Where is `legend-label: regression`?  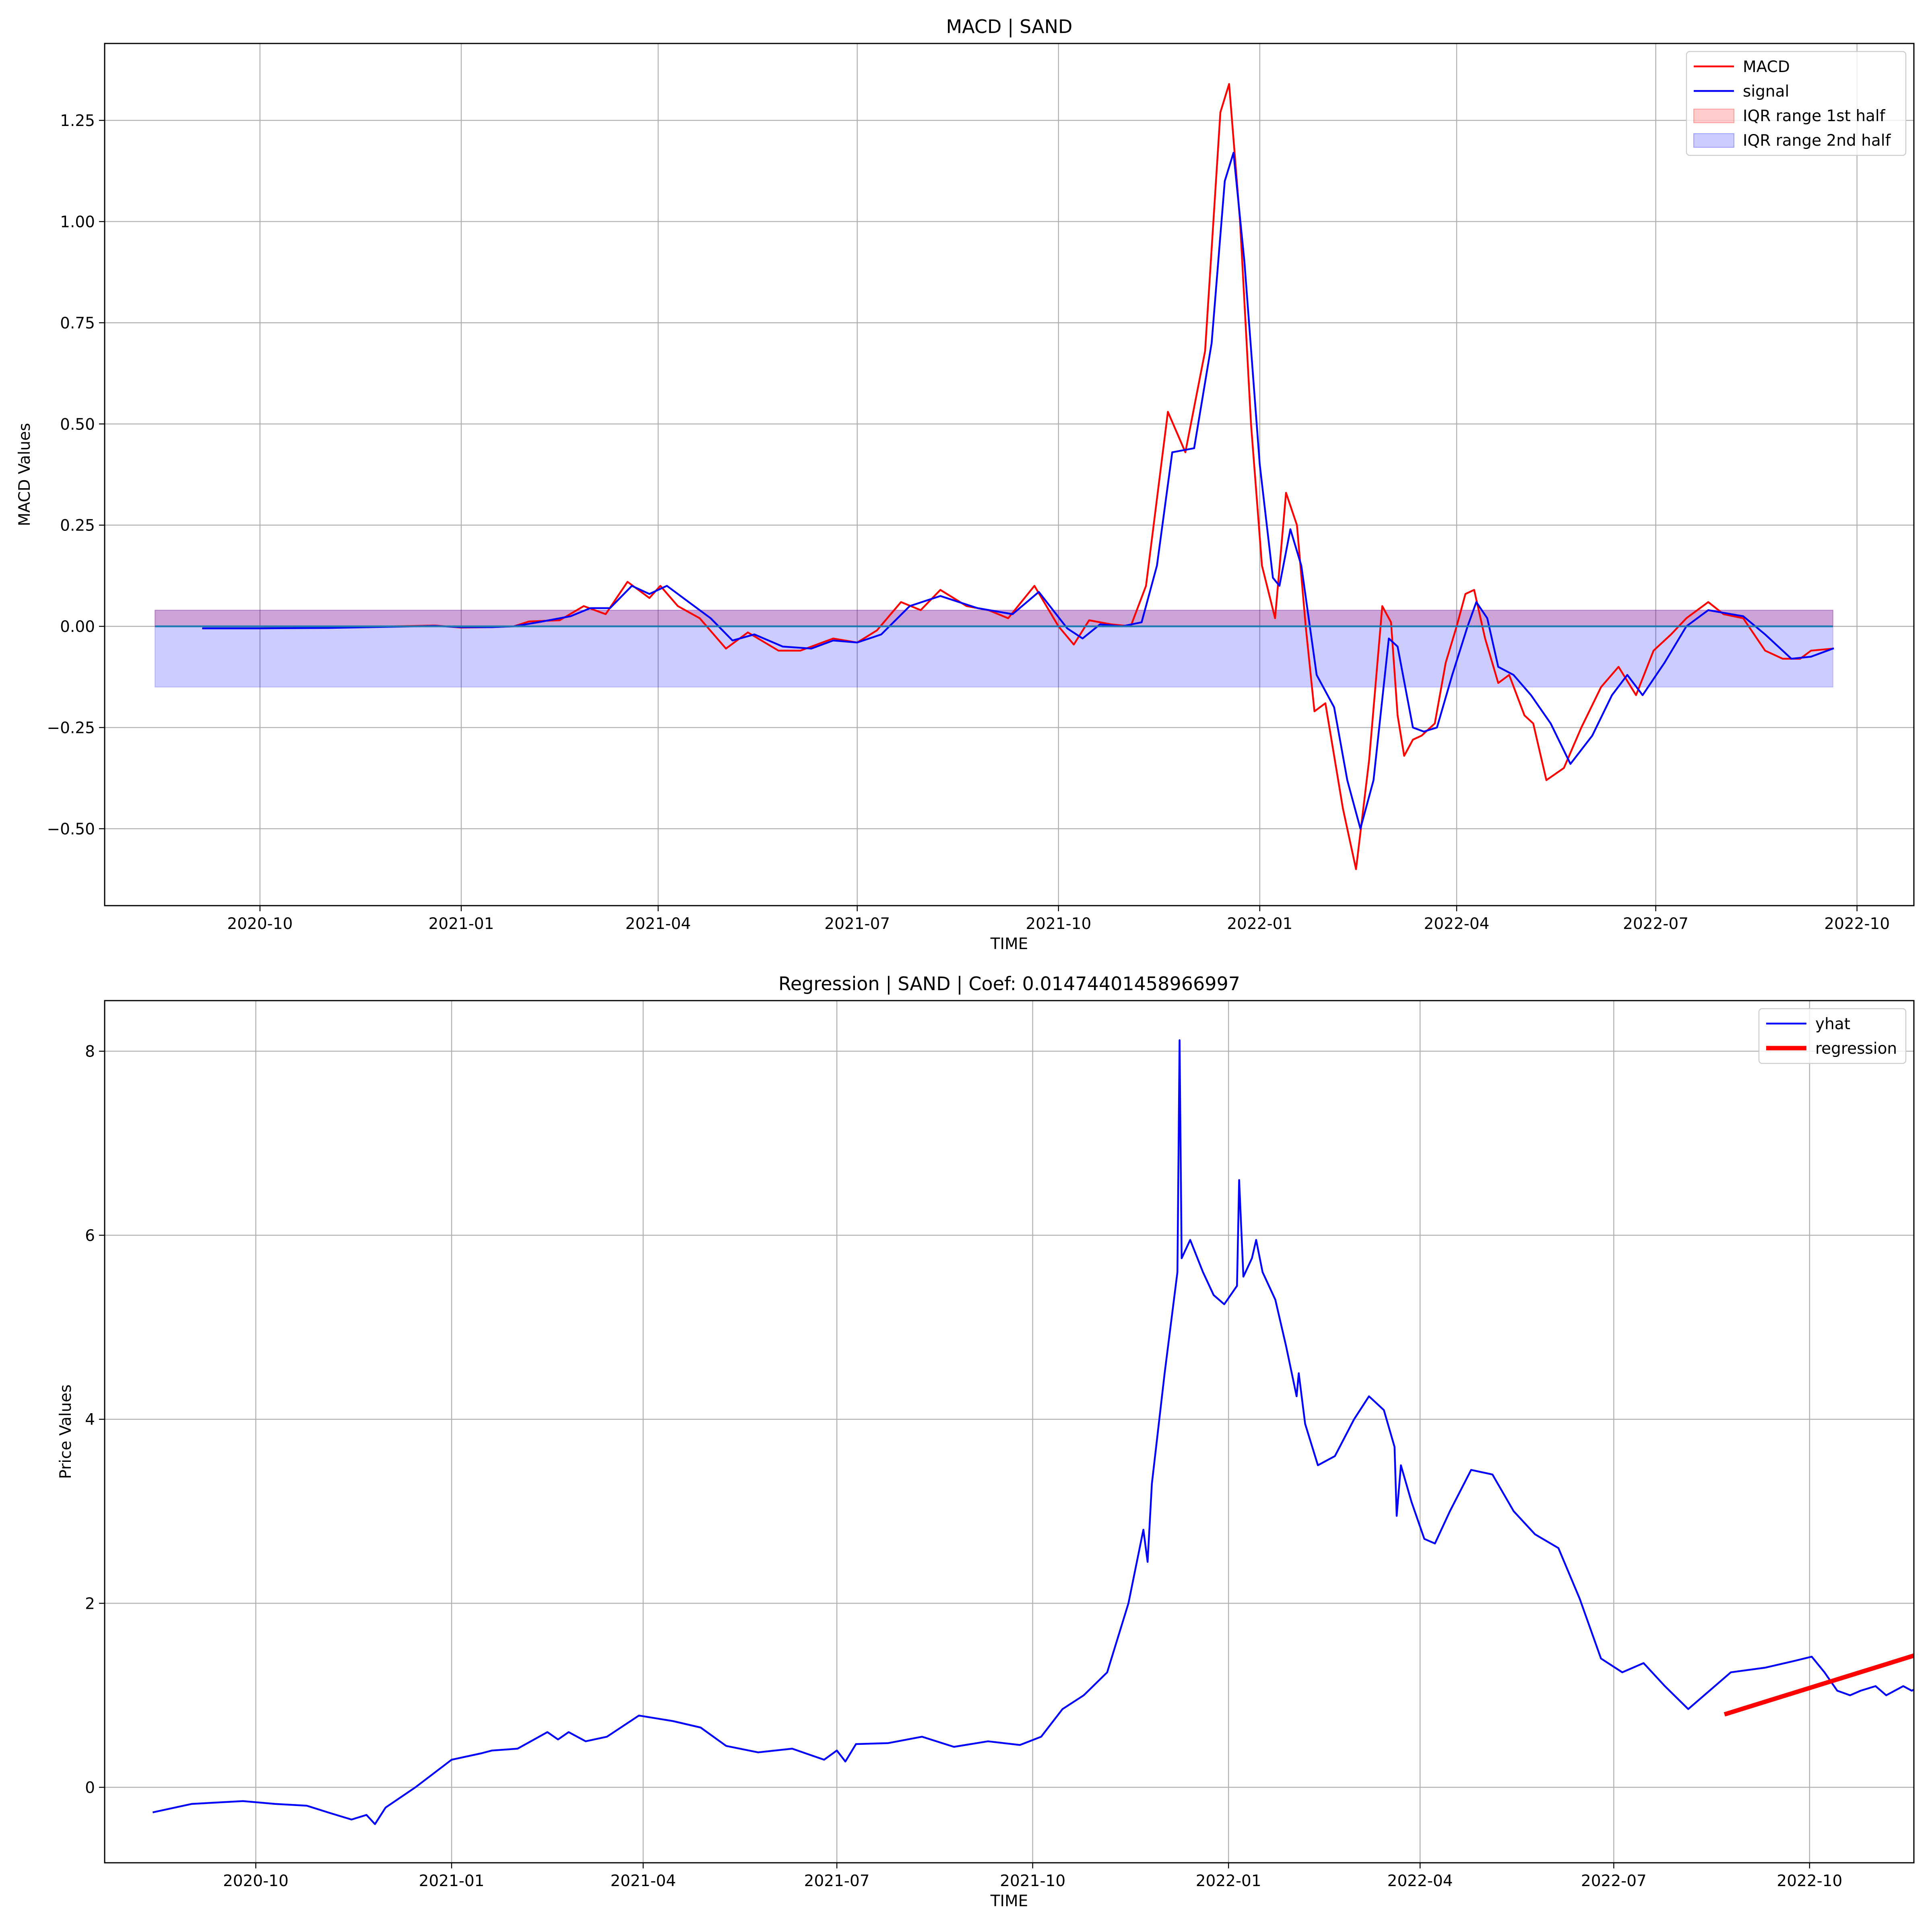
legend-label: regression is located at coordinates (1856, 1049).